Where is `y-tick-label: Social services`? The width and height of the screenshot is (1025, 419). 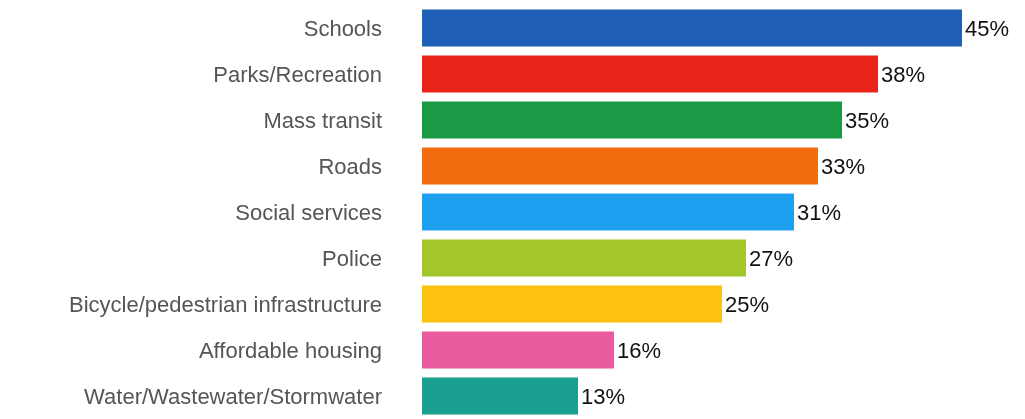
y-tick-label: Social services is located at coordinates (308, 212).